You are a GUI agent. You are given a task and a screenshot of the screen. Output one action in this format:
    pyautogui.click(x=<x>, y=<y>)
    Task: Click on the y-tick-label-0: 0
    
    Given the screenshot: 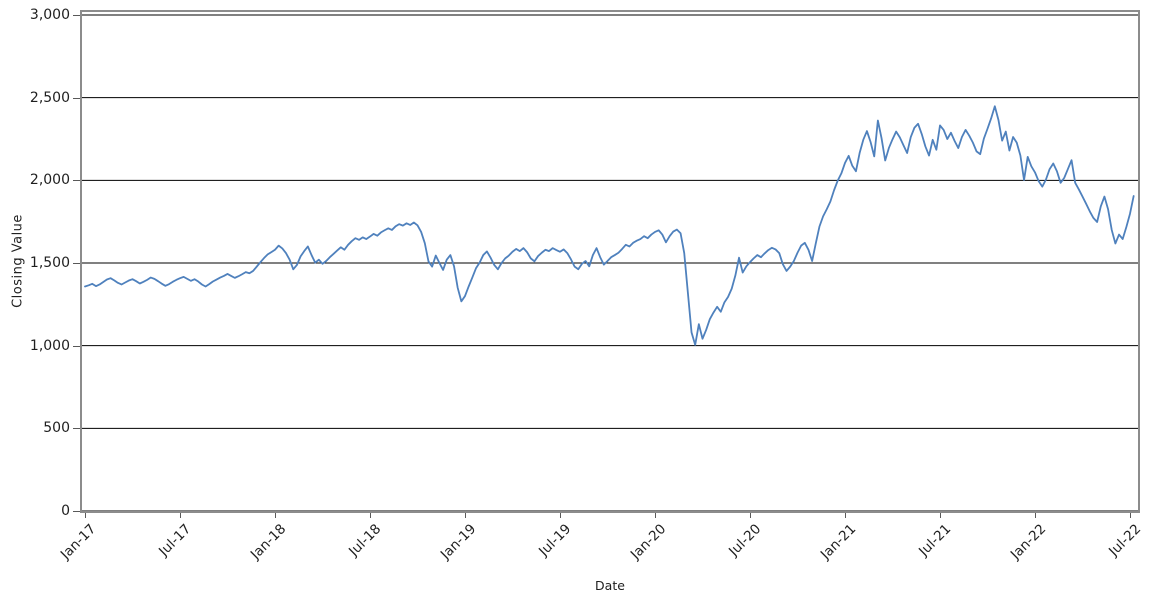 What is the action you would take?
    pyautogui.click(x=65, y=511)
    